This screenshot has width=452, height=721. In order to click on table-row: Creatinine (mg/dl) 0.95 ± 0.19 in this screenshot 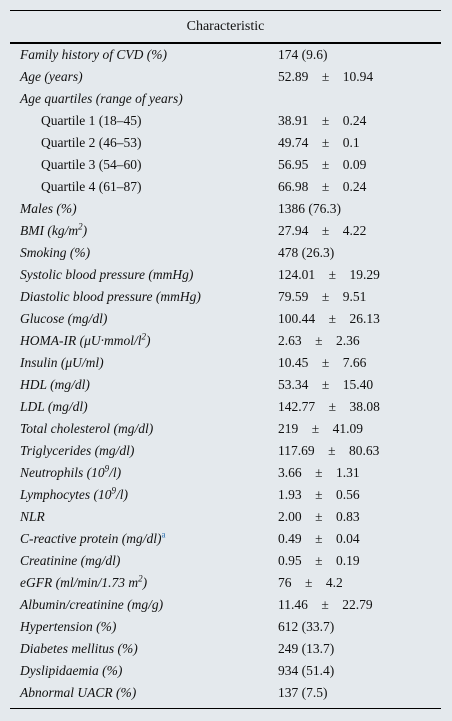, I will do `click(225, 561)`.